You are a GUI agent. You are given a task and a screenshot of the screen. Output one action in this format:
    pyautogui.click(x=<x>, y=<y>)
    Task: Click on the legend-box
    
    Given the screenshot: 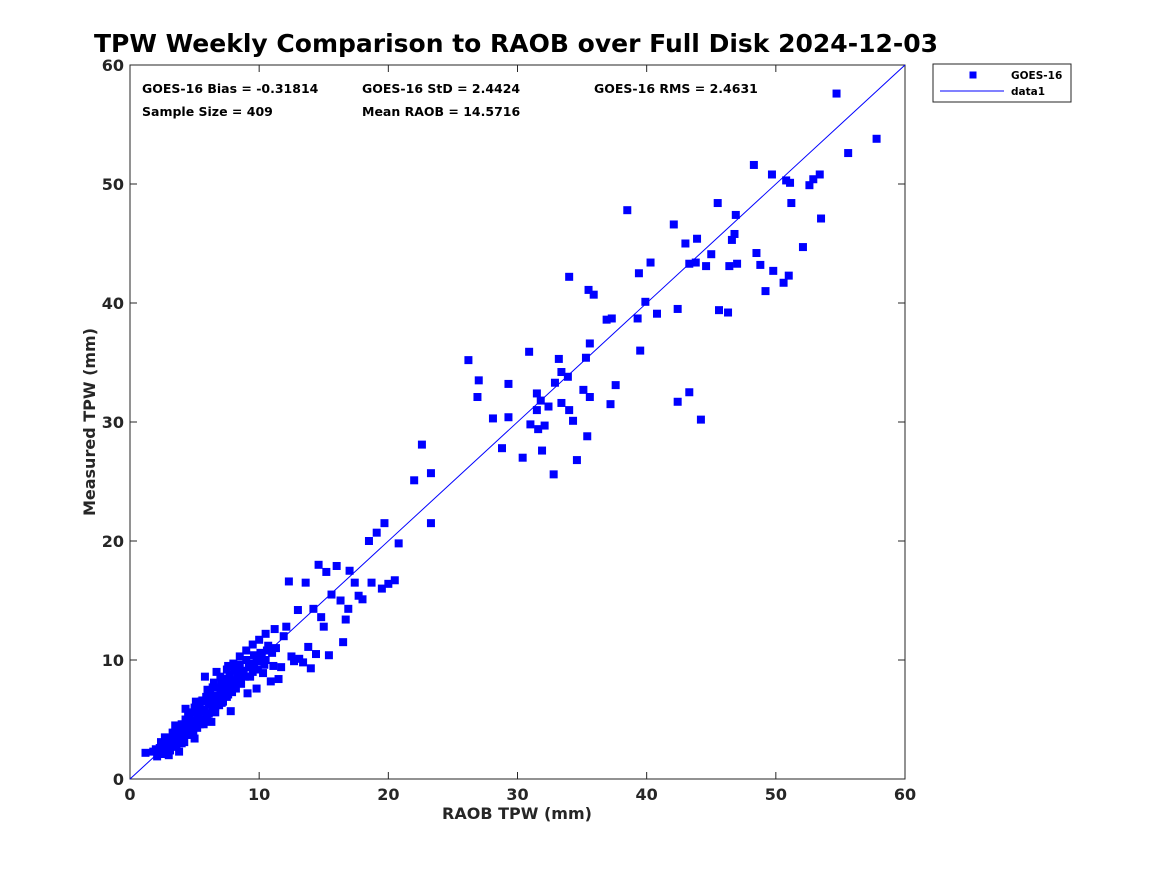 What is the action you would take?
    pyautogui.click(x=1002, y=83)
    